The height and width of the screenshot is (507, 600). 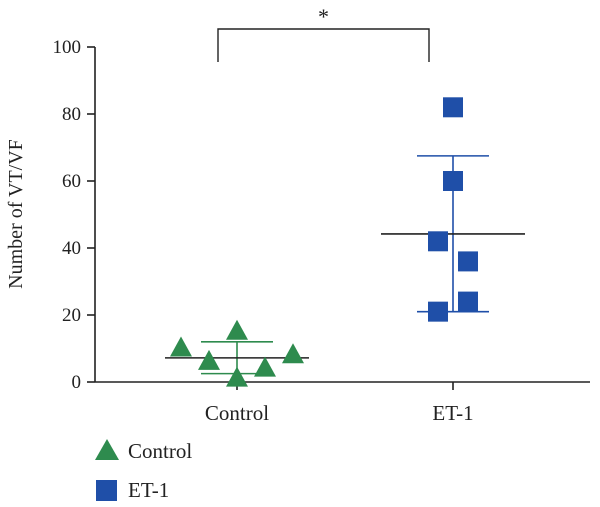 What do you see at coordinates (16, 214) in the screenshot?
I see `y-axis-label: Number of VT/VF` at bounding box center [16, 214].